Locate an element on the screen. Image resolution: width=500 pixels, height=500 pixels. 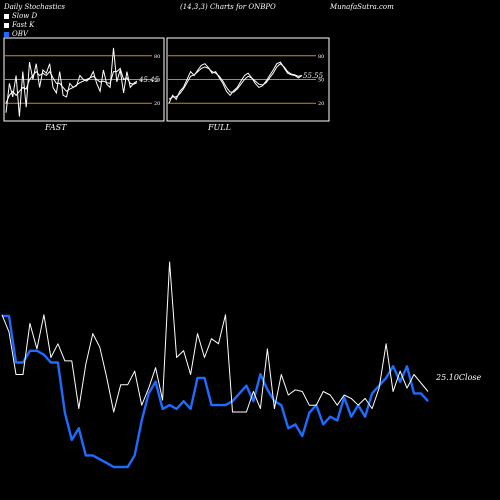
fast-tick-label-50: 50 is located at coordinates (157, 81).